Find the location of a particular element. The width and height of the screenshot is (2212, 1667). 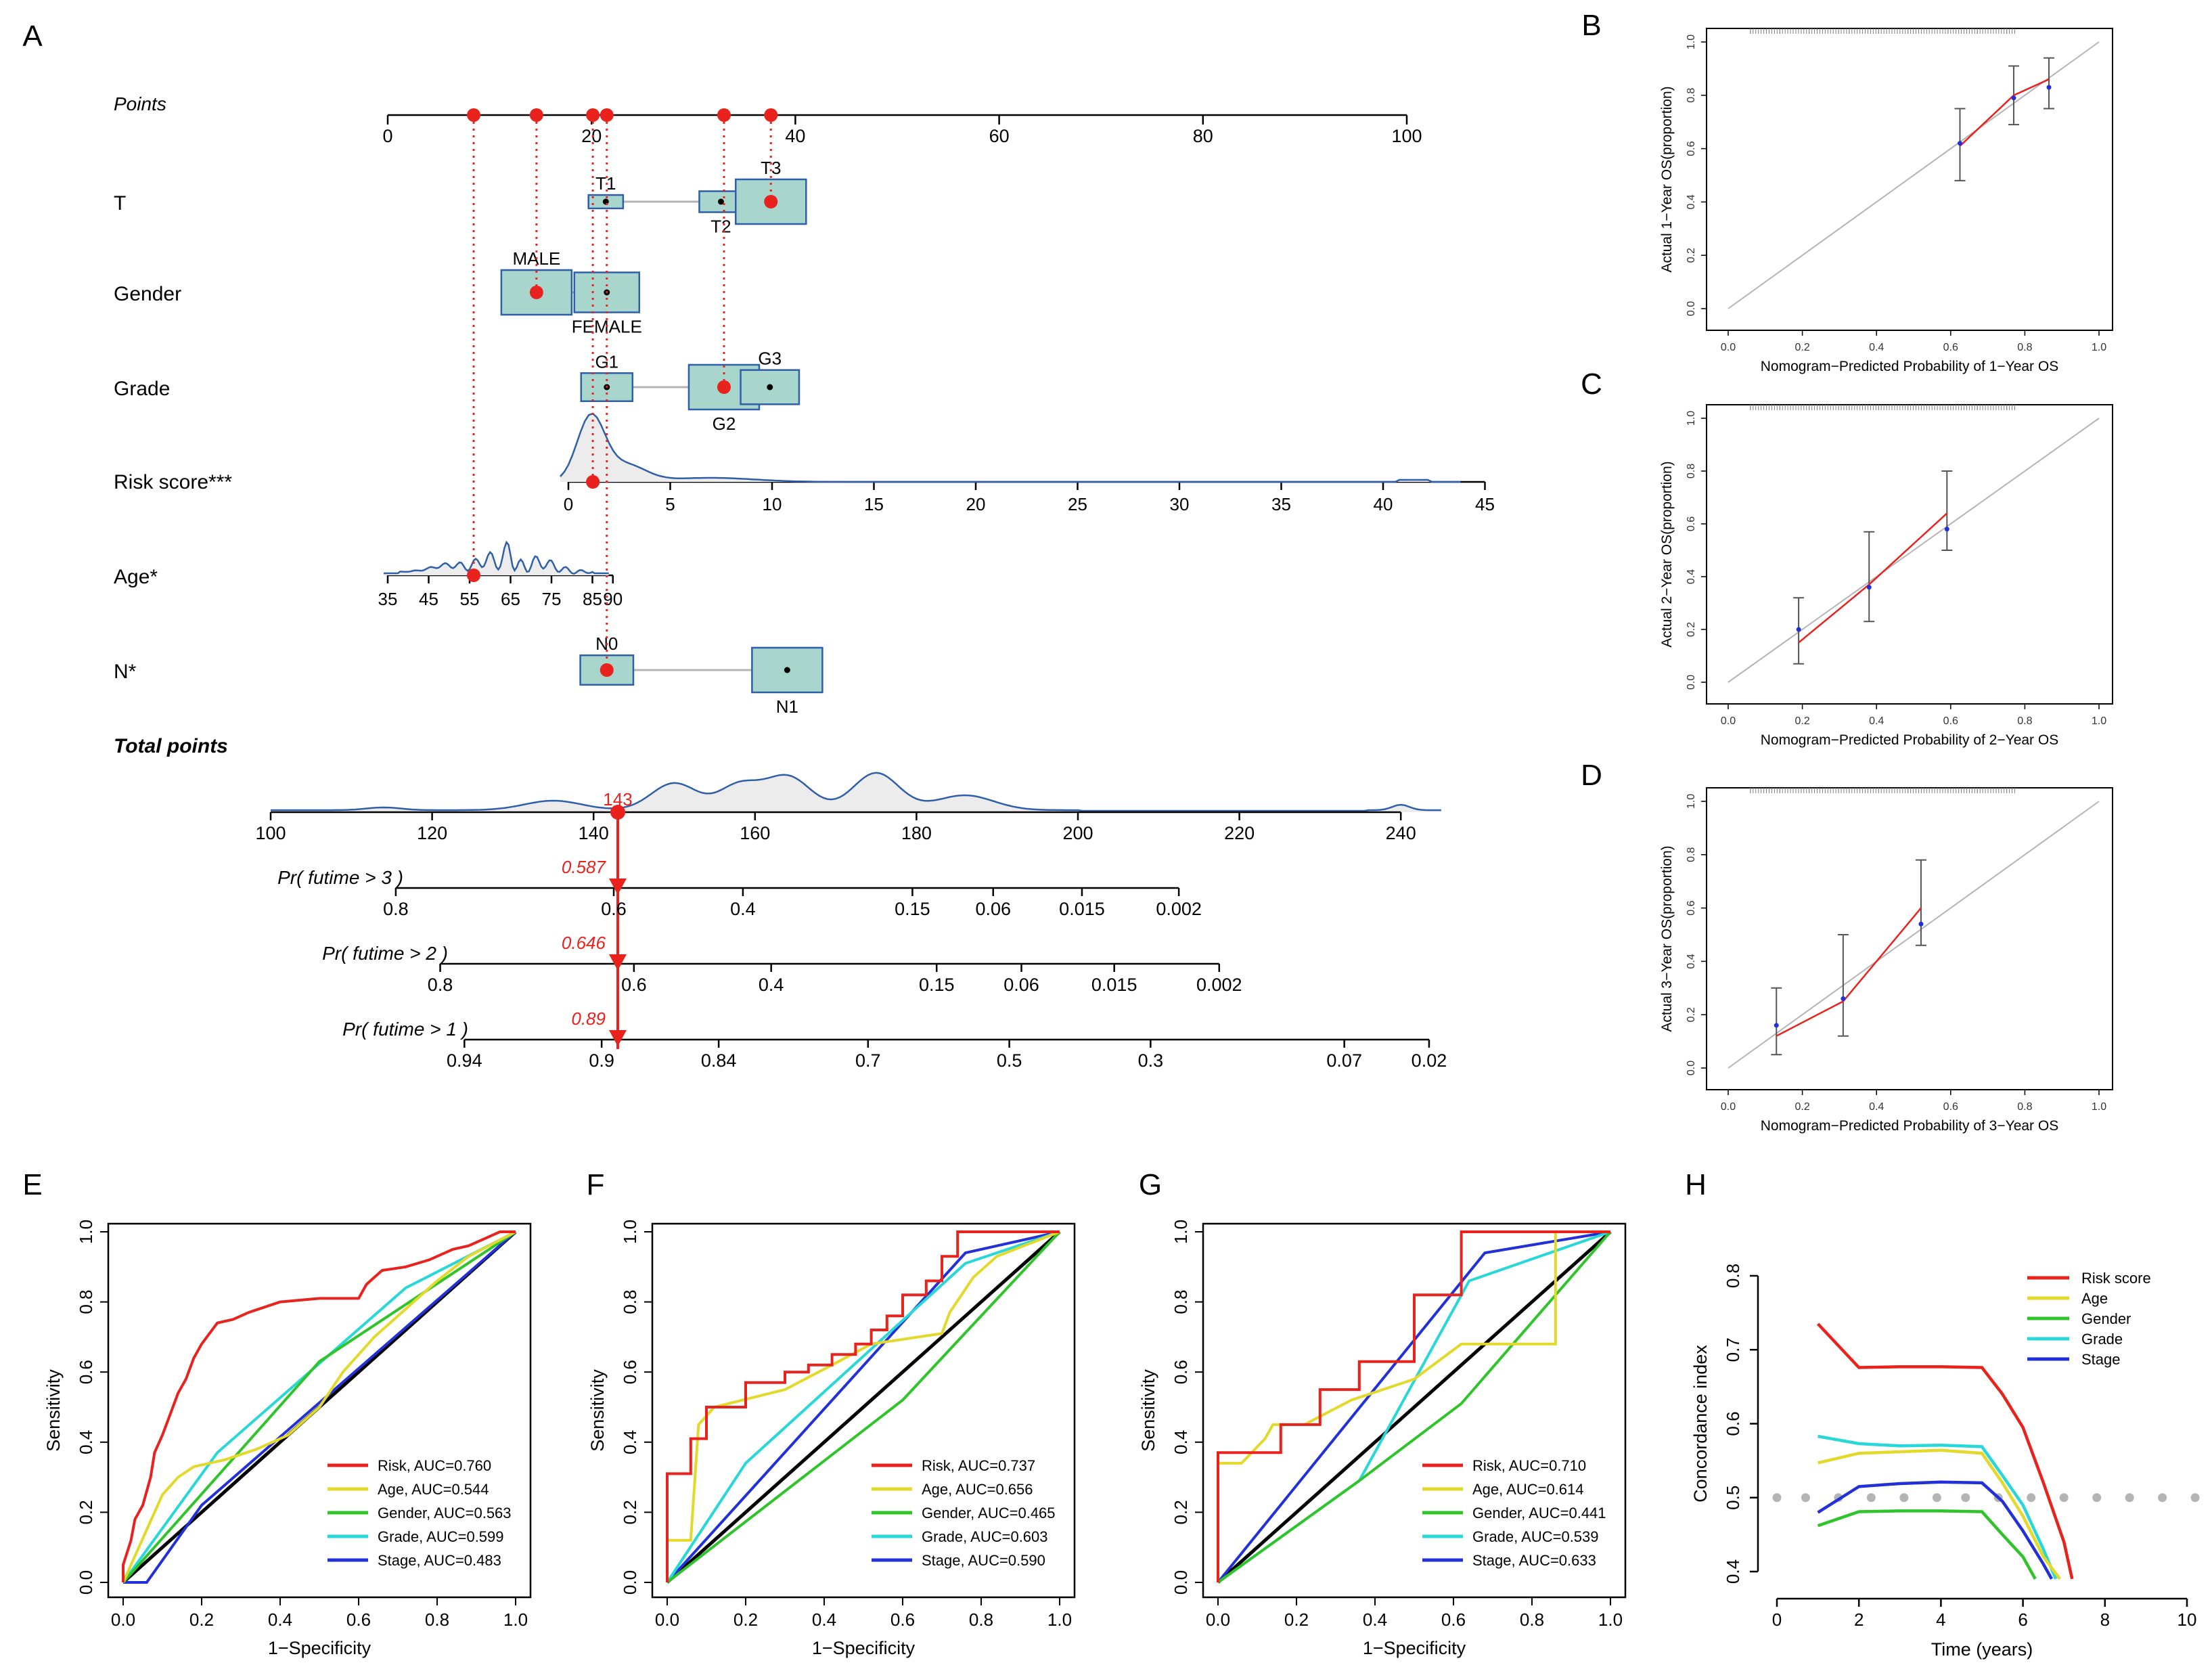

probability-tick-label: 0.015 is located at coordinates (1082, 909).